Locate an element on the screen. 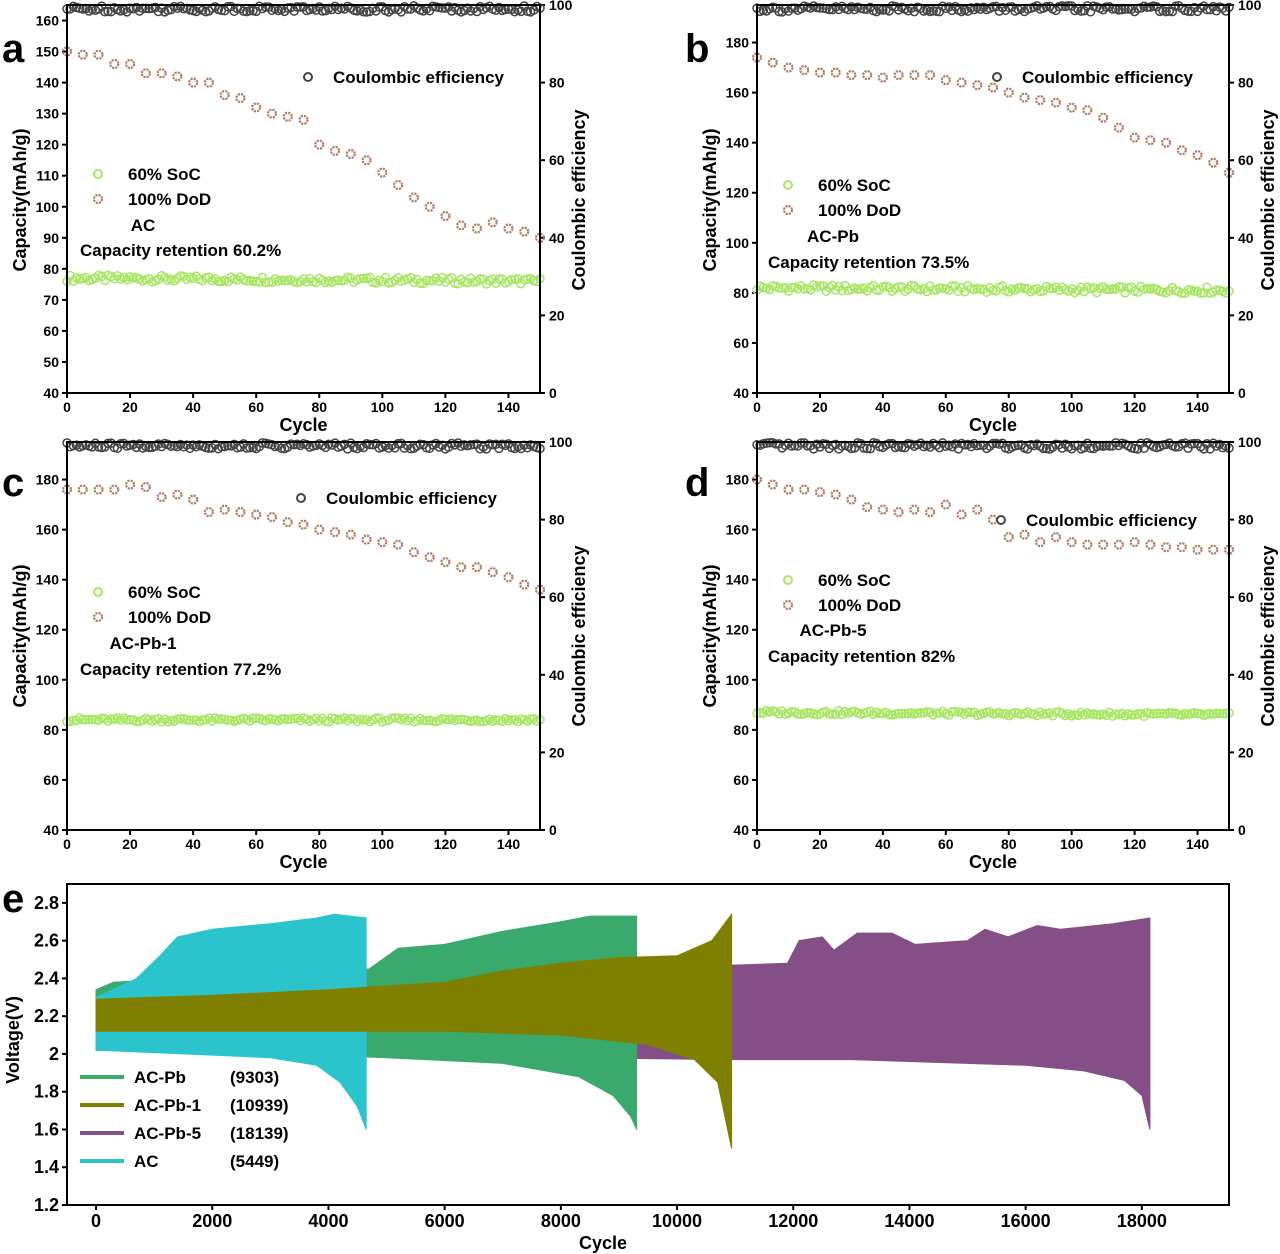  y2-axis-title: Coulombic efficiency is located at coordinates (579, 199).